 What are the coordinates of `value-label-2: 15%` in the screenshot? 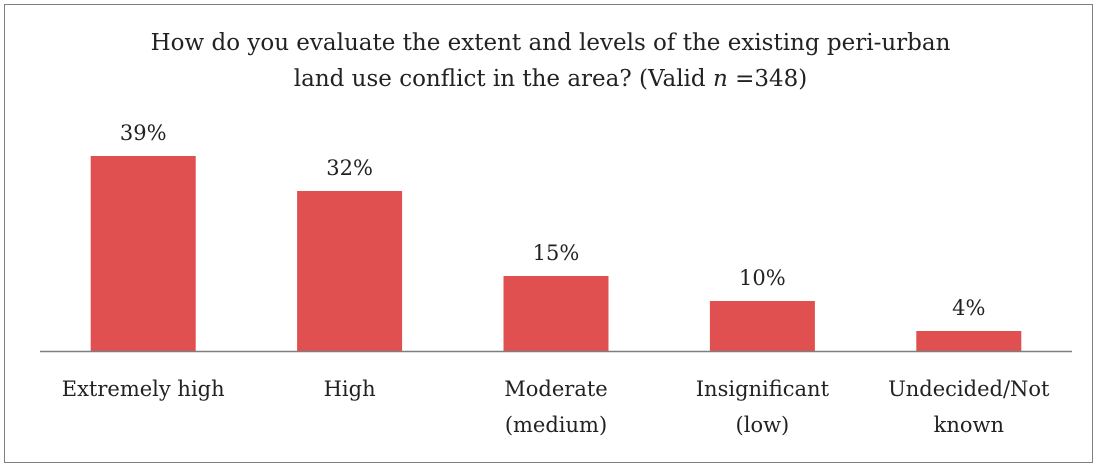 It's located at (556, 253).